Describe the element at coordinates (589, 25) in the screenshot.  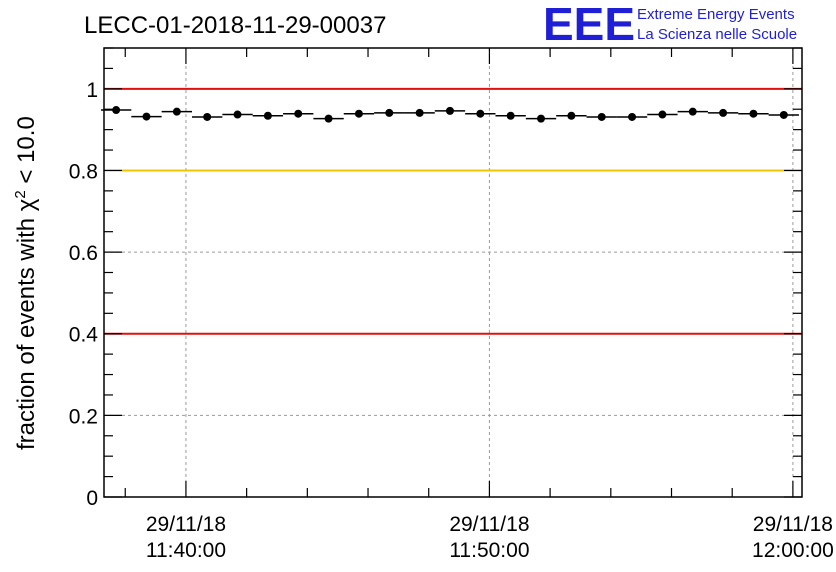
I see `logo-text: EEE` at that location.